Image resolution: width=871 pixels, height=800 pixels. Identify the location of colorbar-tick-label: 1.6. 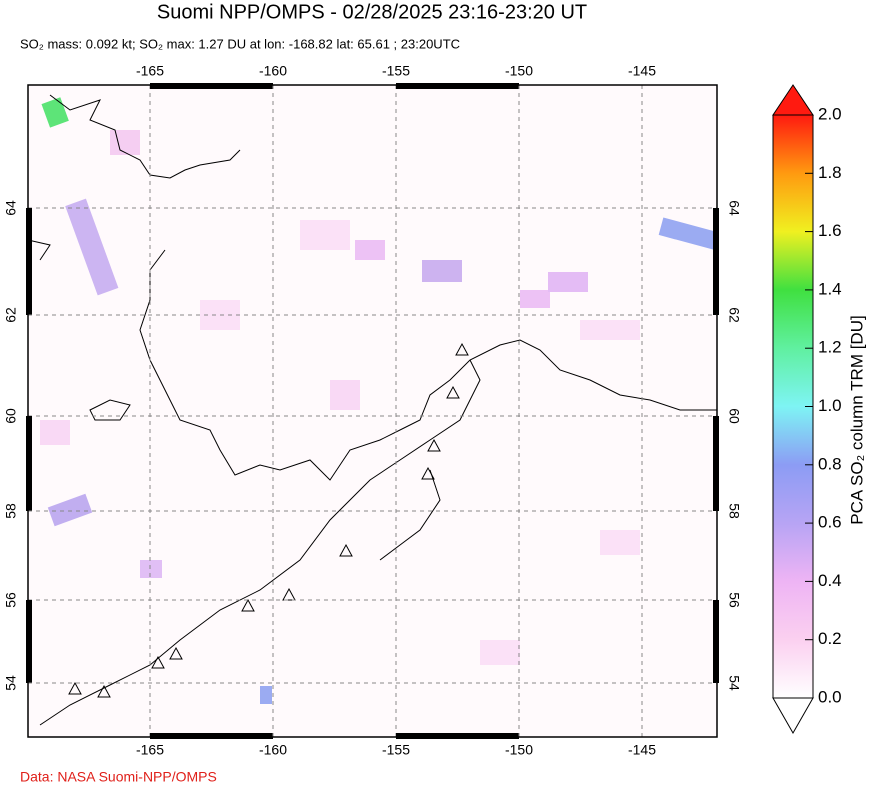
(830, 230).